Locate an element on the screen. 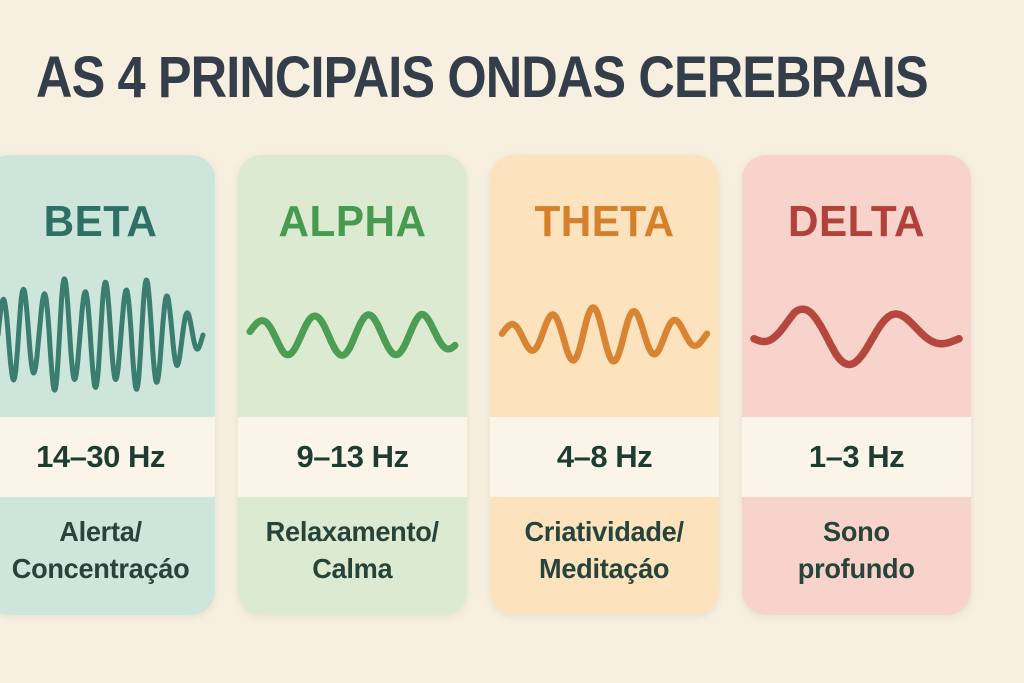 Image resolution: width=1024 pixels, height=683 pixels. card-beta: BETA 14–30 Hz Alerta/ Concentraçáo is located at coordinates (107, 385).